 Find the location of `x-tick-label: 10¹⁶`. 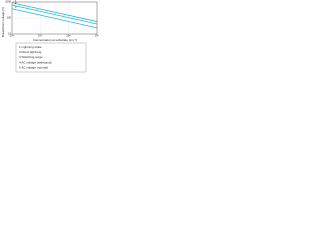

x-tick-label: 10¹⁶ is located at coordinates (68, 36).